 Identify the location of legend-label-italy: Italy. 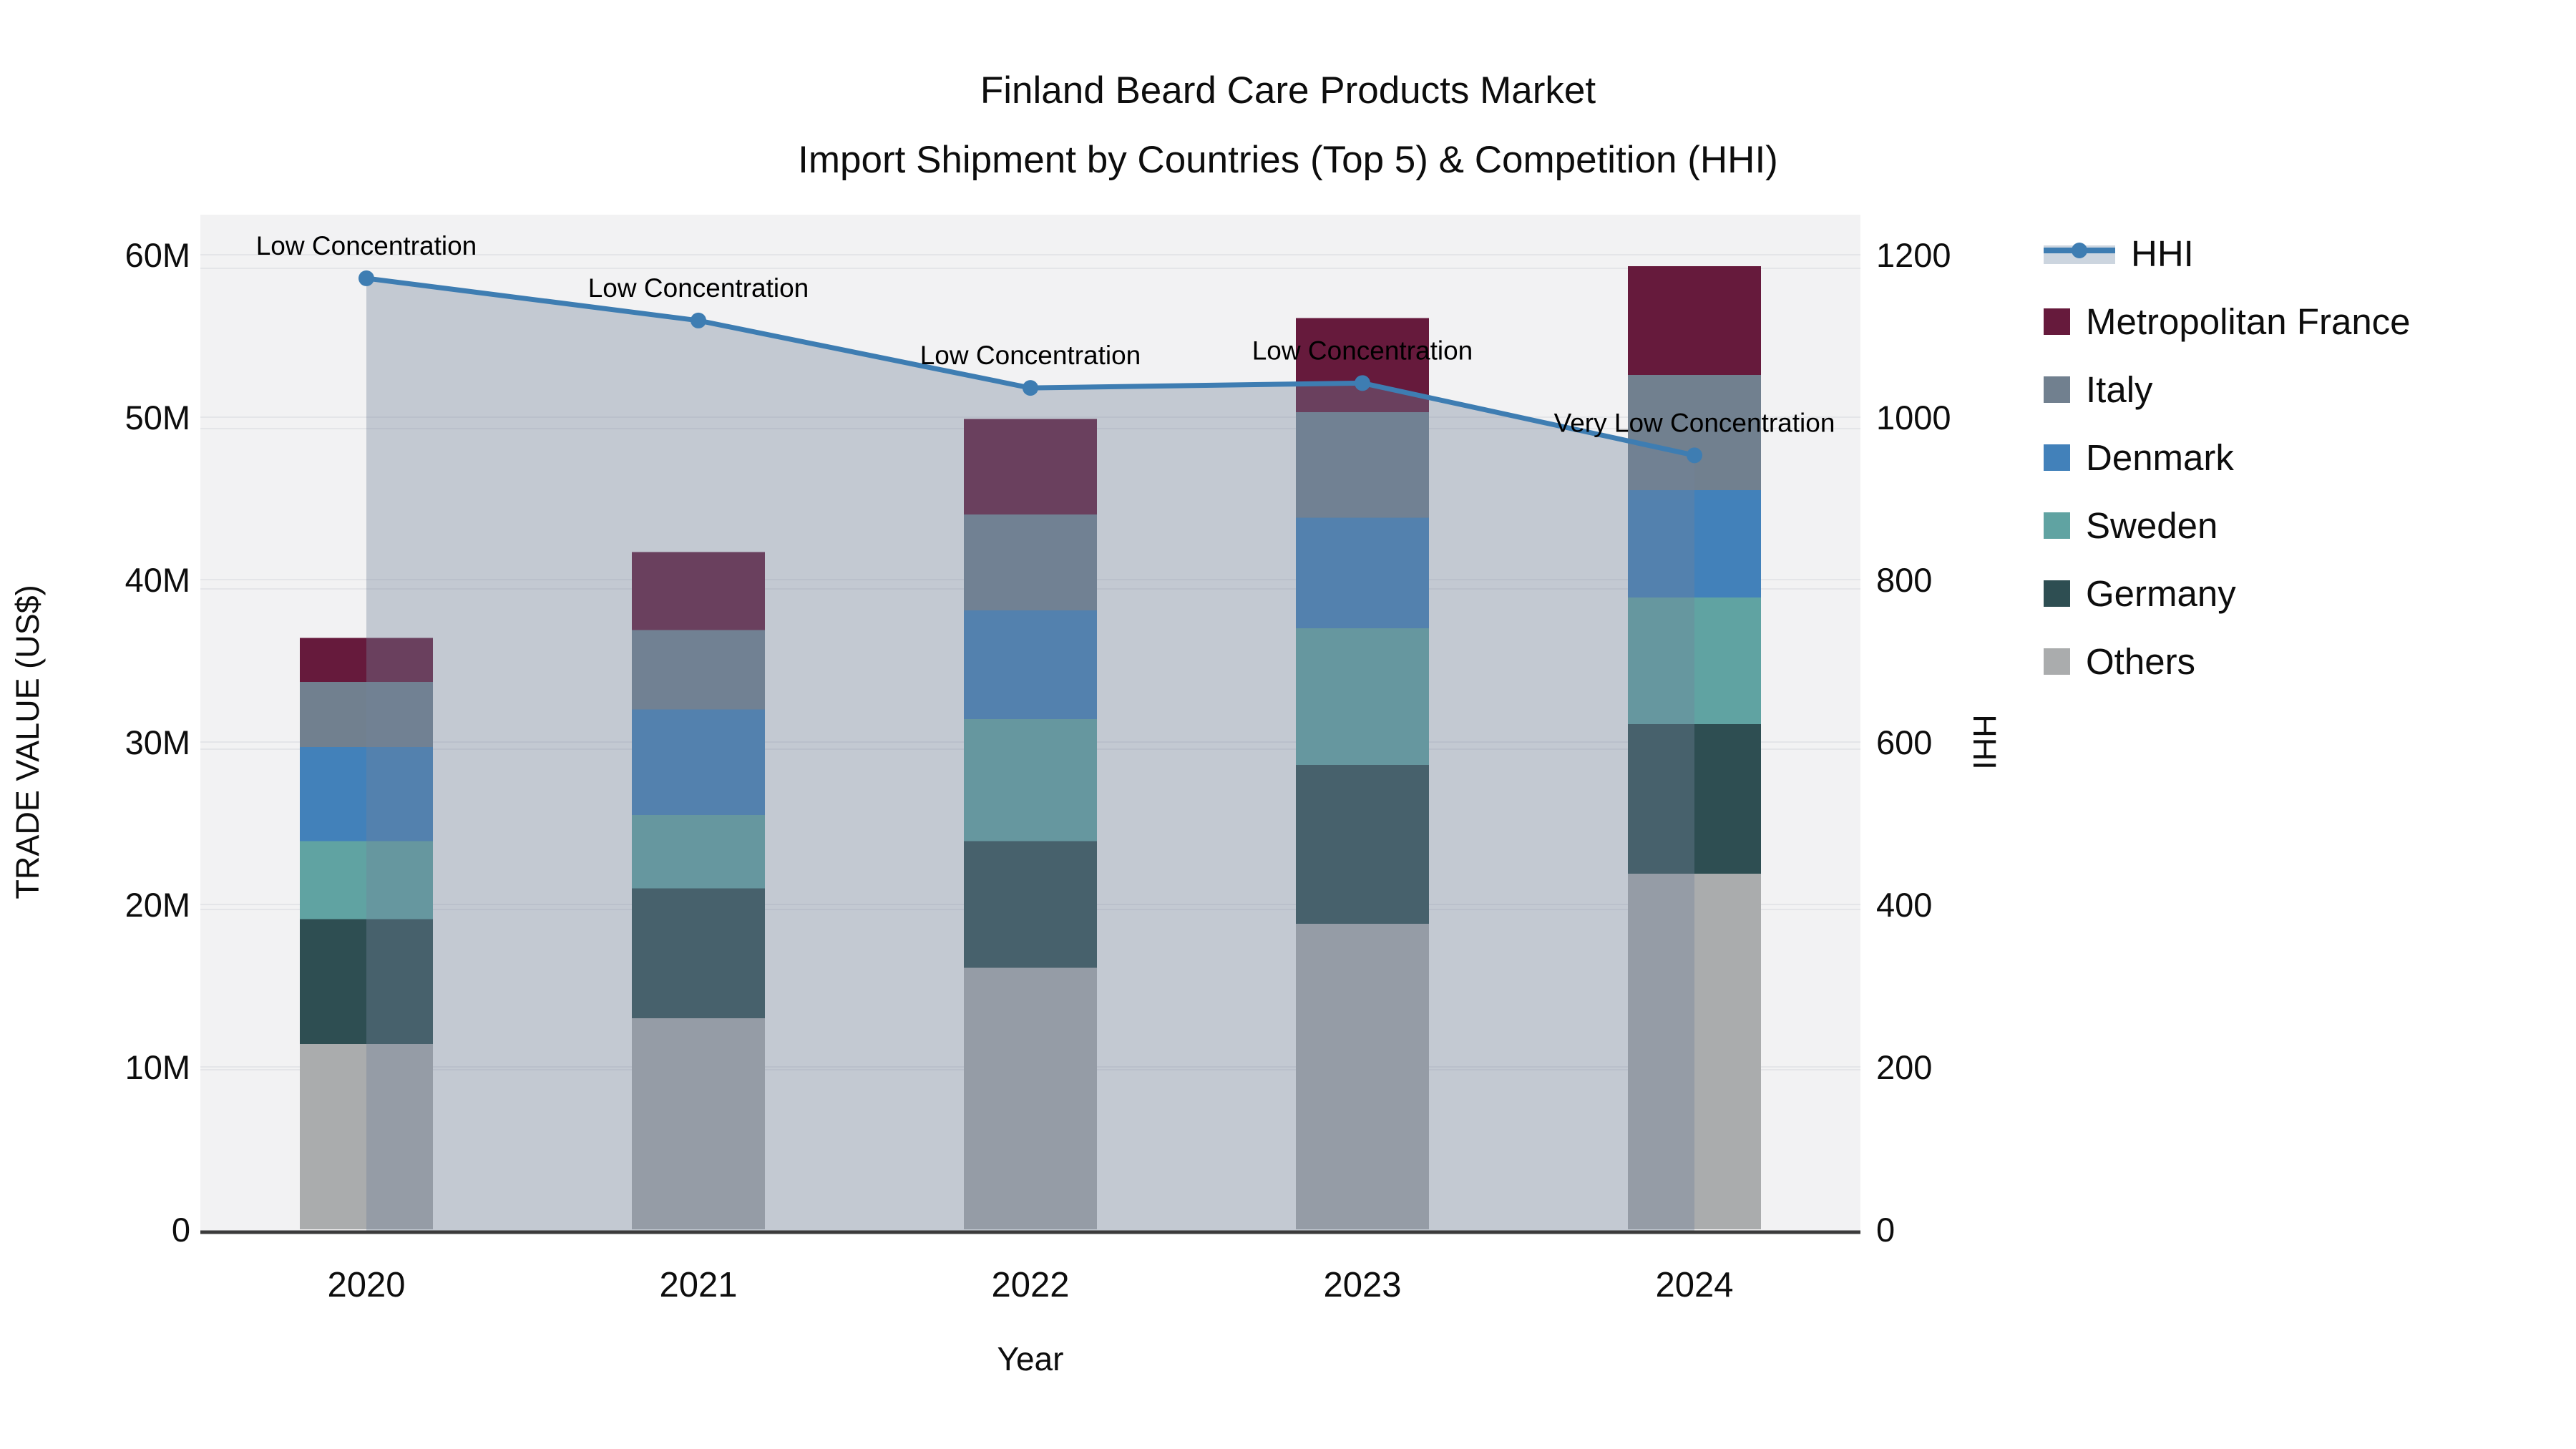
(2119, 390).